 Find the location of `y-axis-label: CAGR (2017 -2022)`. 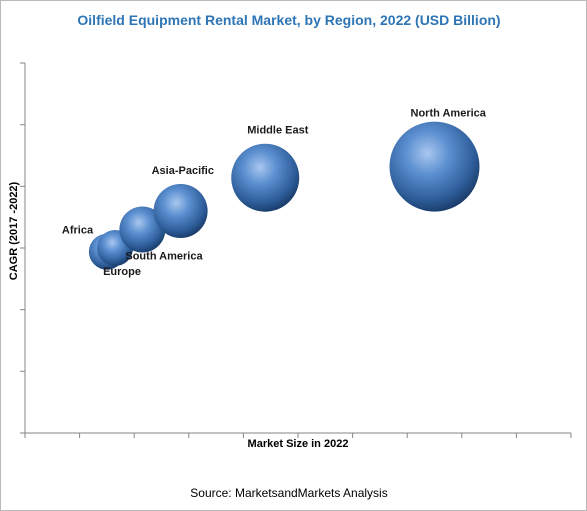

y-axis-label: CAGR (2017 -2022) is located at coordinates (14, 230).